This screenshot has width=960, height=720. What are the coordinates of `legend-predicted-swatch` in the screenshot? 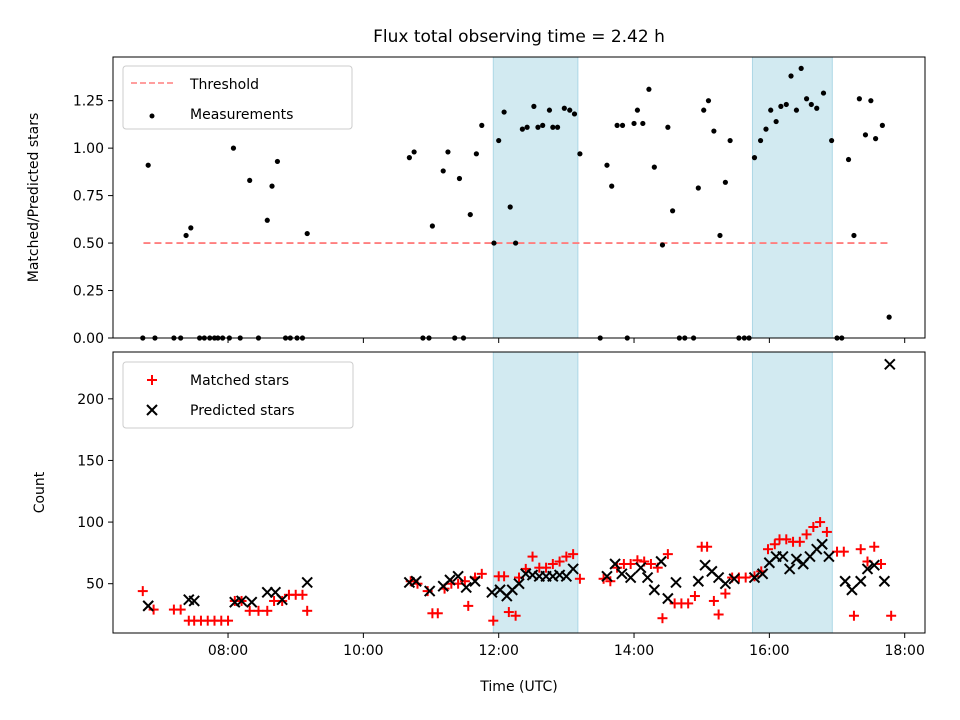 It's located at (152, 410).